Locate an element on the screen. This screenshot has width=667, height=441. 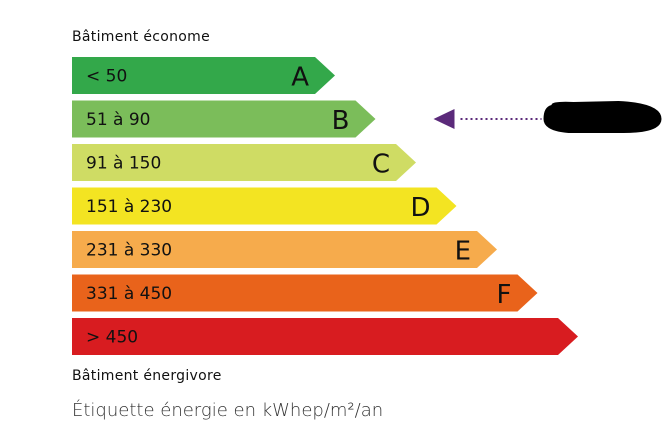
top-label: Bâtiment économe is located at coordinates (141, 37).